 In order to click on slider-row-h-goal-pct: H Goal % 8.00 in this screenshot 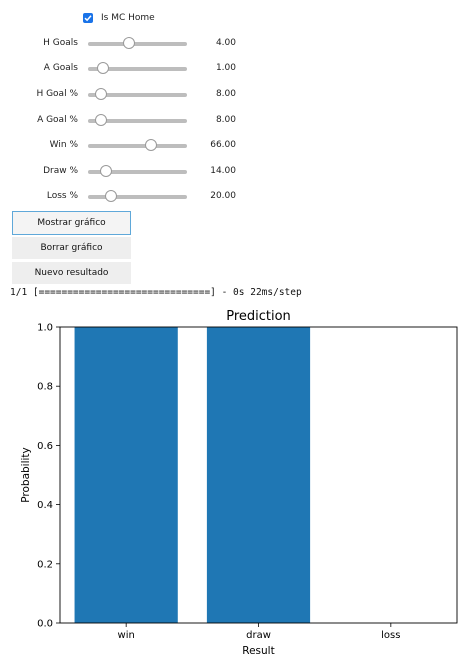, I will do `click(235, 95)`.